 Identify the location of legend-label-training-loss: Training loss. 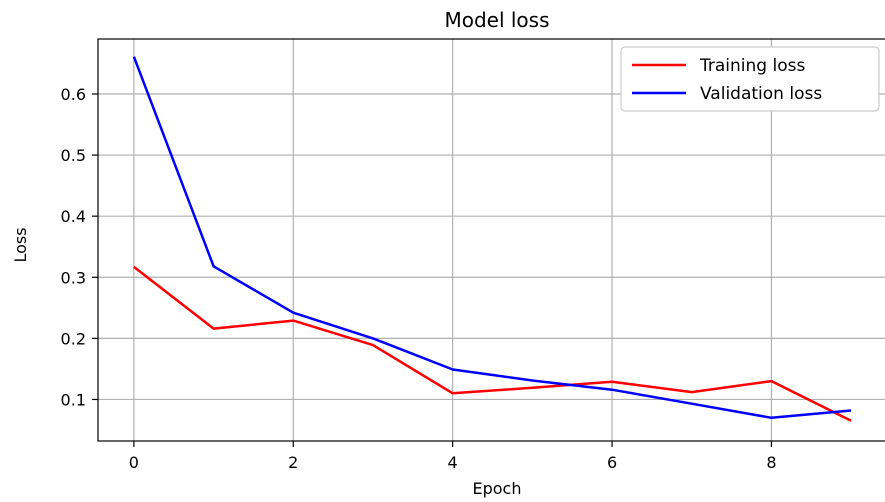
(752, 66).